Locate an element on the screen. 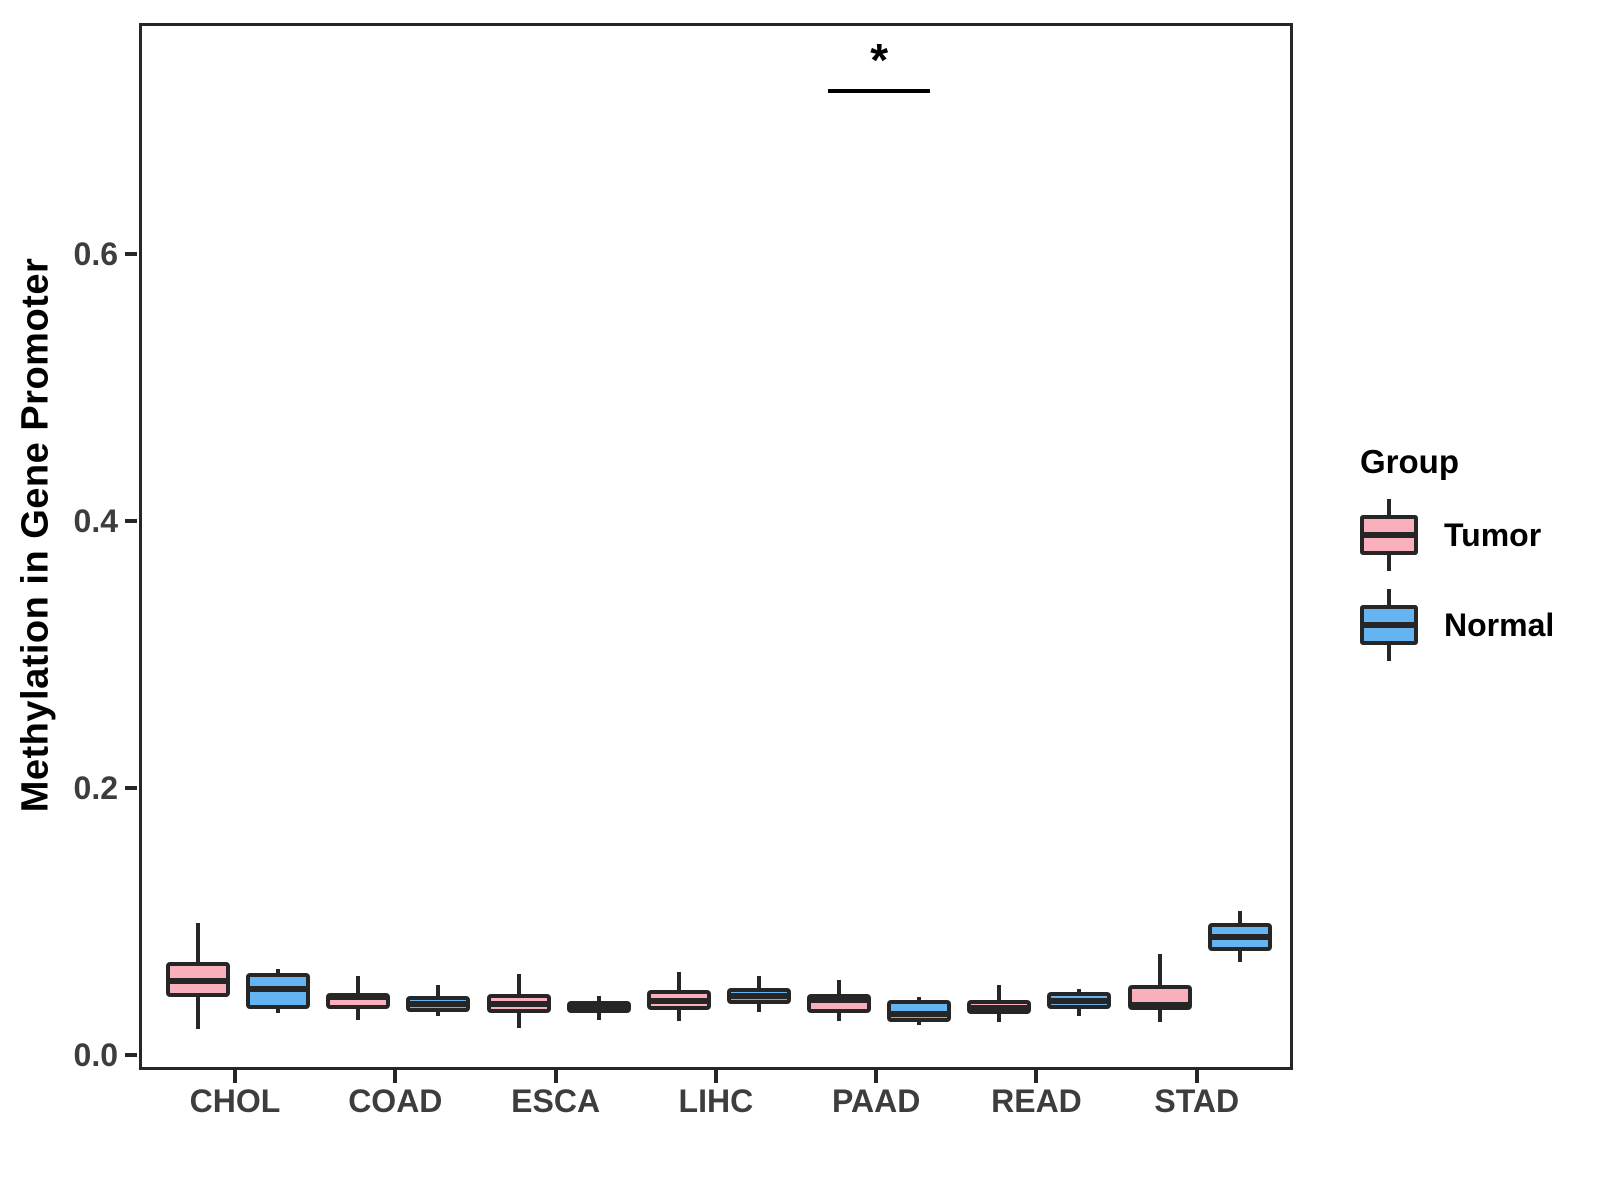 The height and width of the screenshot is (1200, 1600). x-axis-label-esca: ESCA is located at coordinates (556, 1101).